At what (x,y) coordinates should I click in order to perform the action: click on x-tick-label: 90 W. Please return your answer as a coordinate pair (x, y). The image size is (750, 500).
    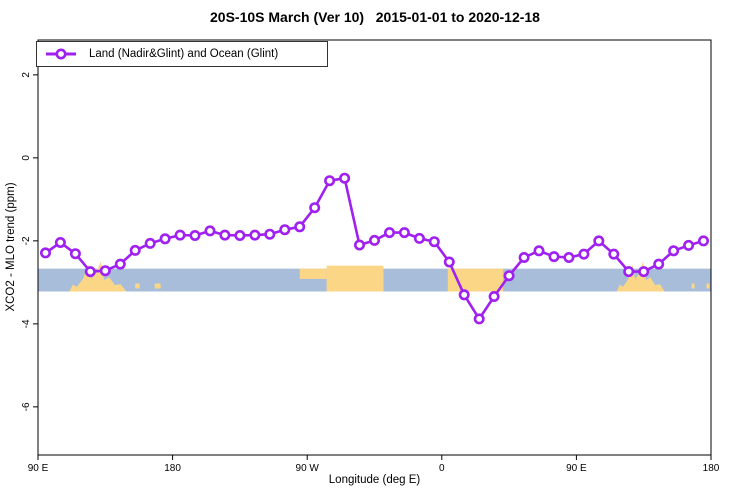
    Looking at the image, I should click on (308, 468).